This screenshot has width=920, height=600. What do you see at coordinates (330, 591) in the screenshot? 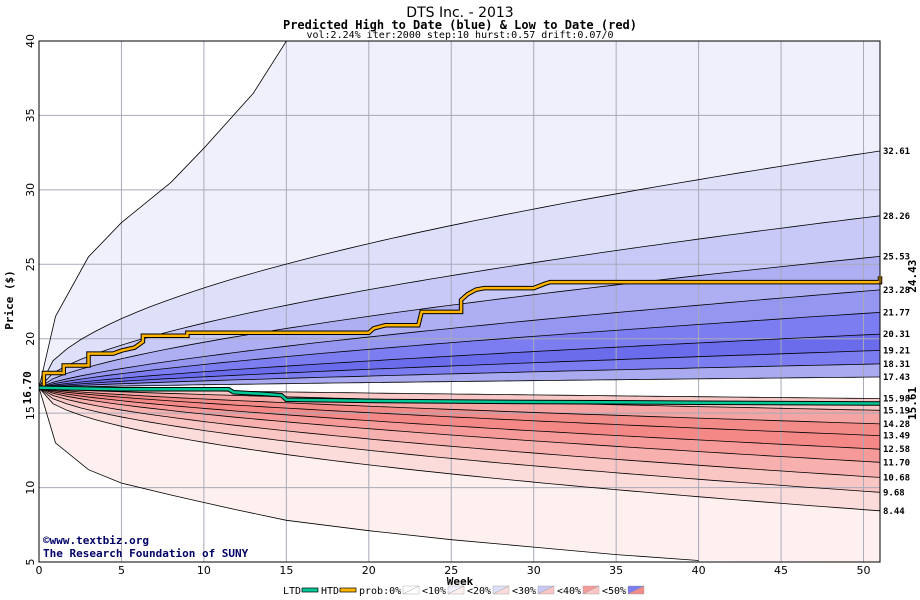
I see `legend-label-1: HTD` at bounding box center [330, 591].